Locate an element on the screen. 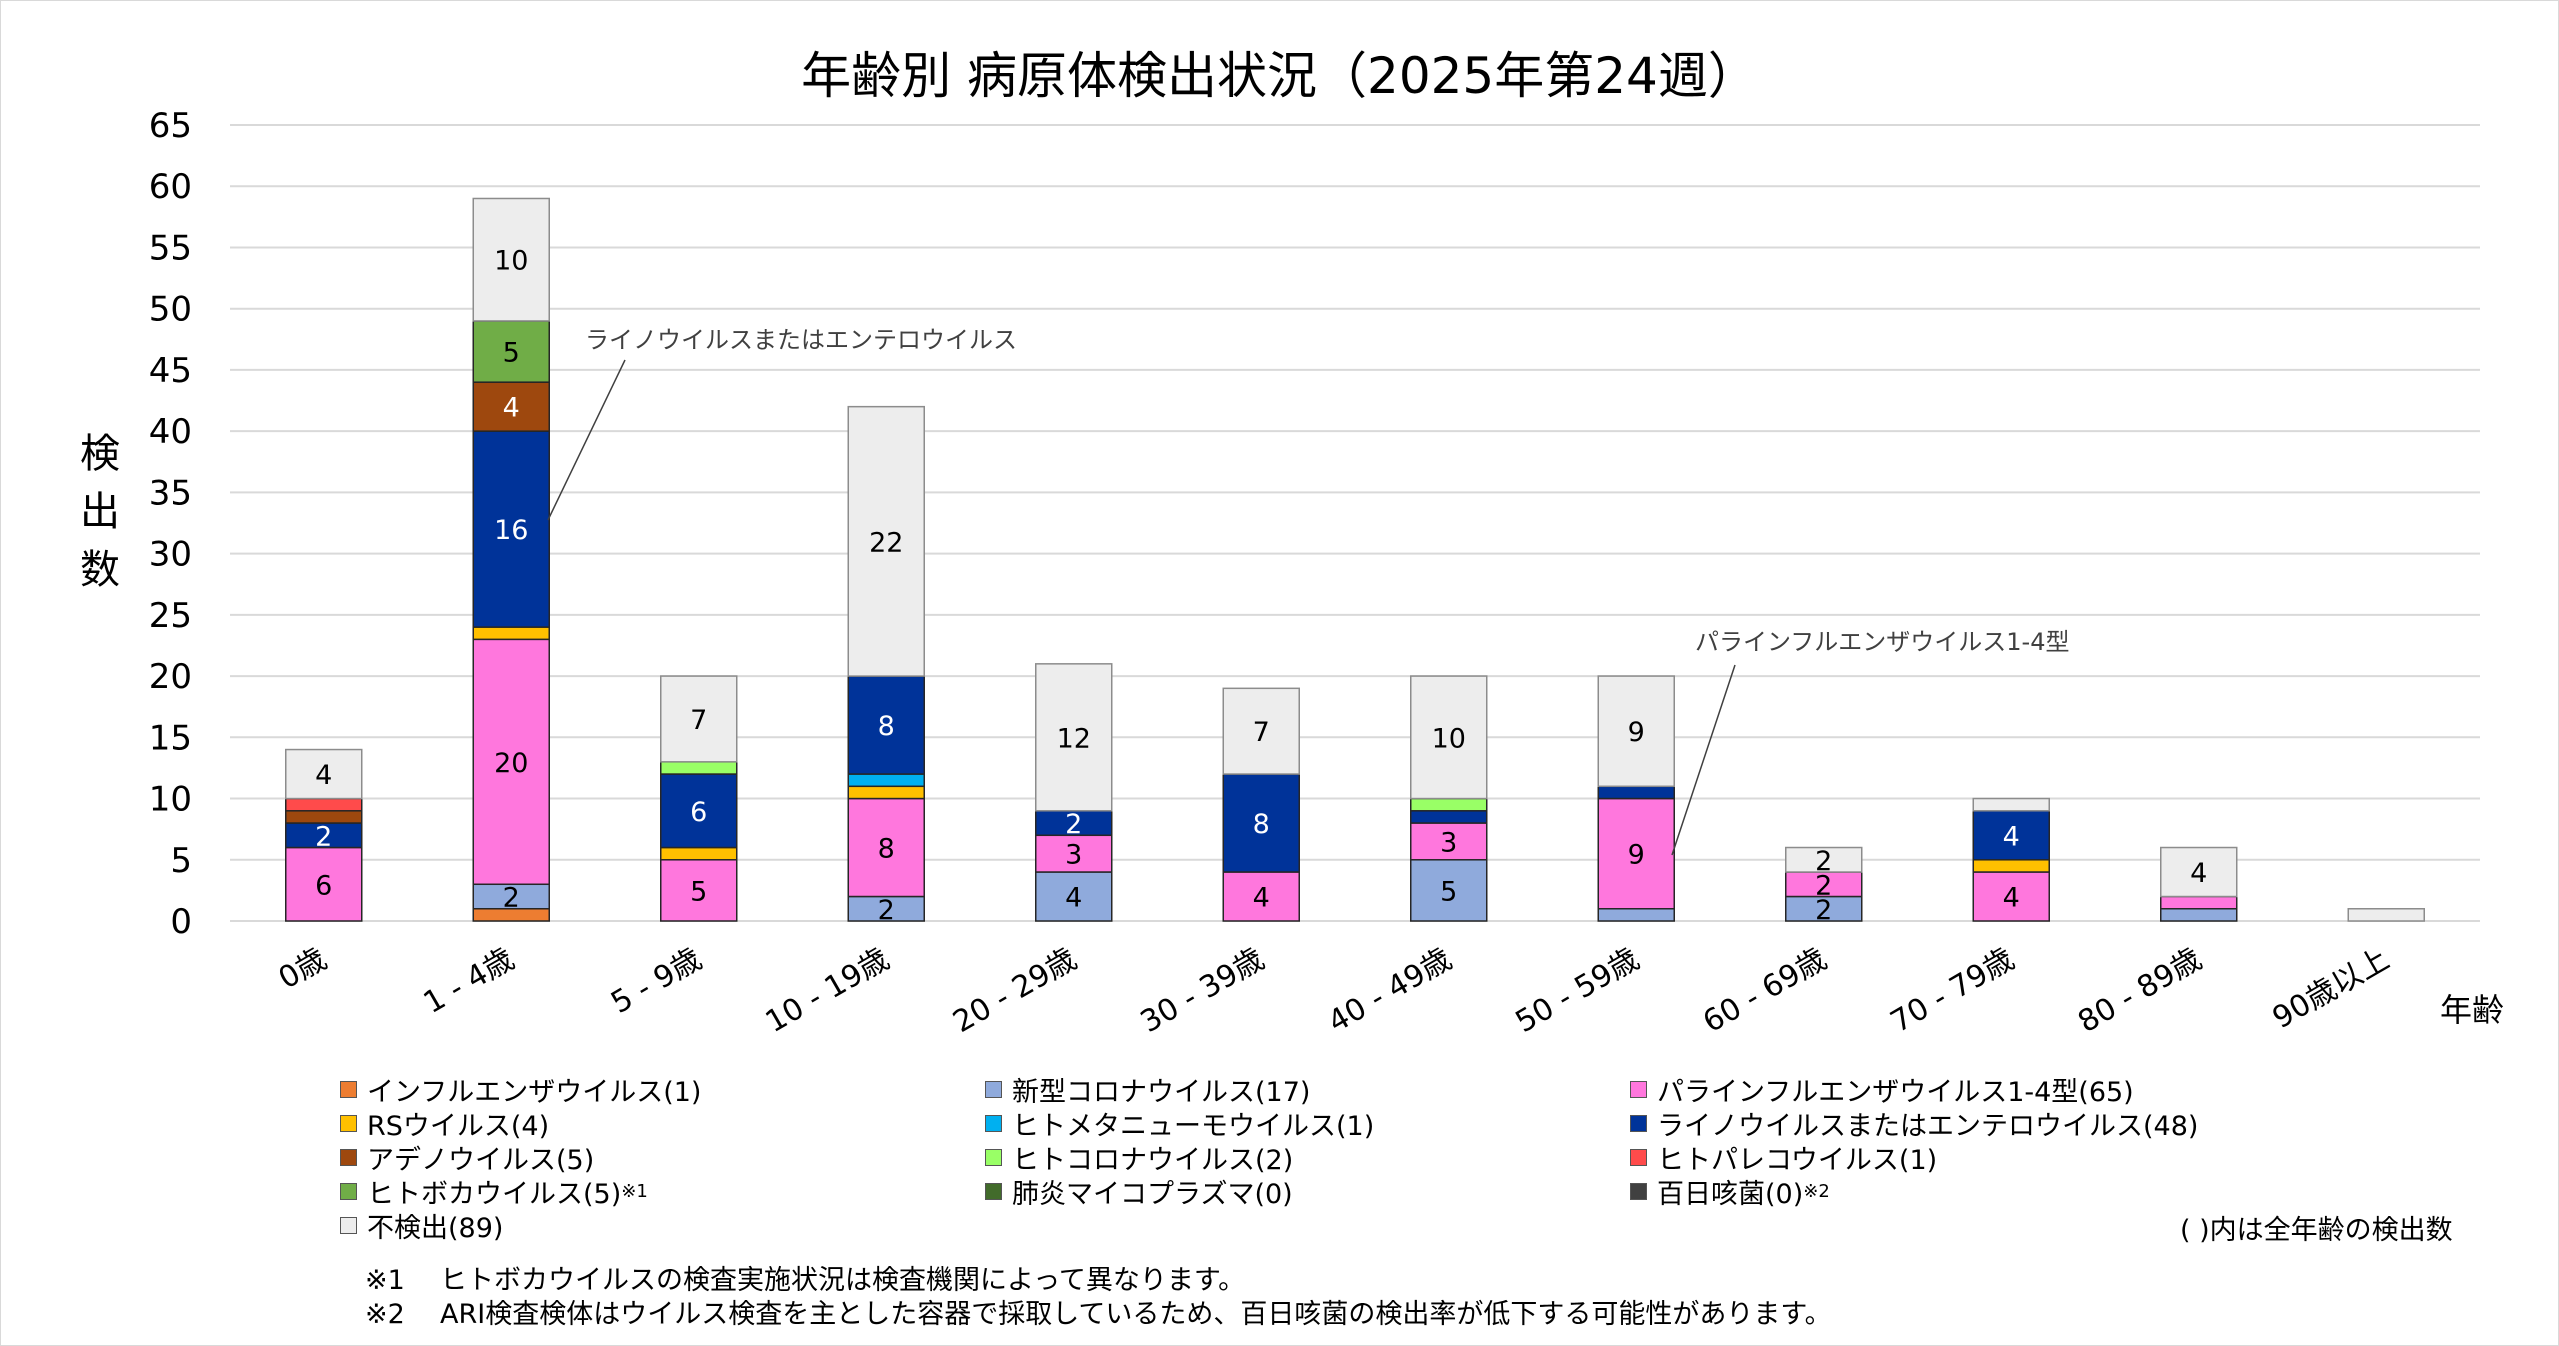  legend-label: 百日咳菌(0) is located at coordinates (1730, 1194).